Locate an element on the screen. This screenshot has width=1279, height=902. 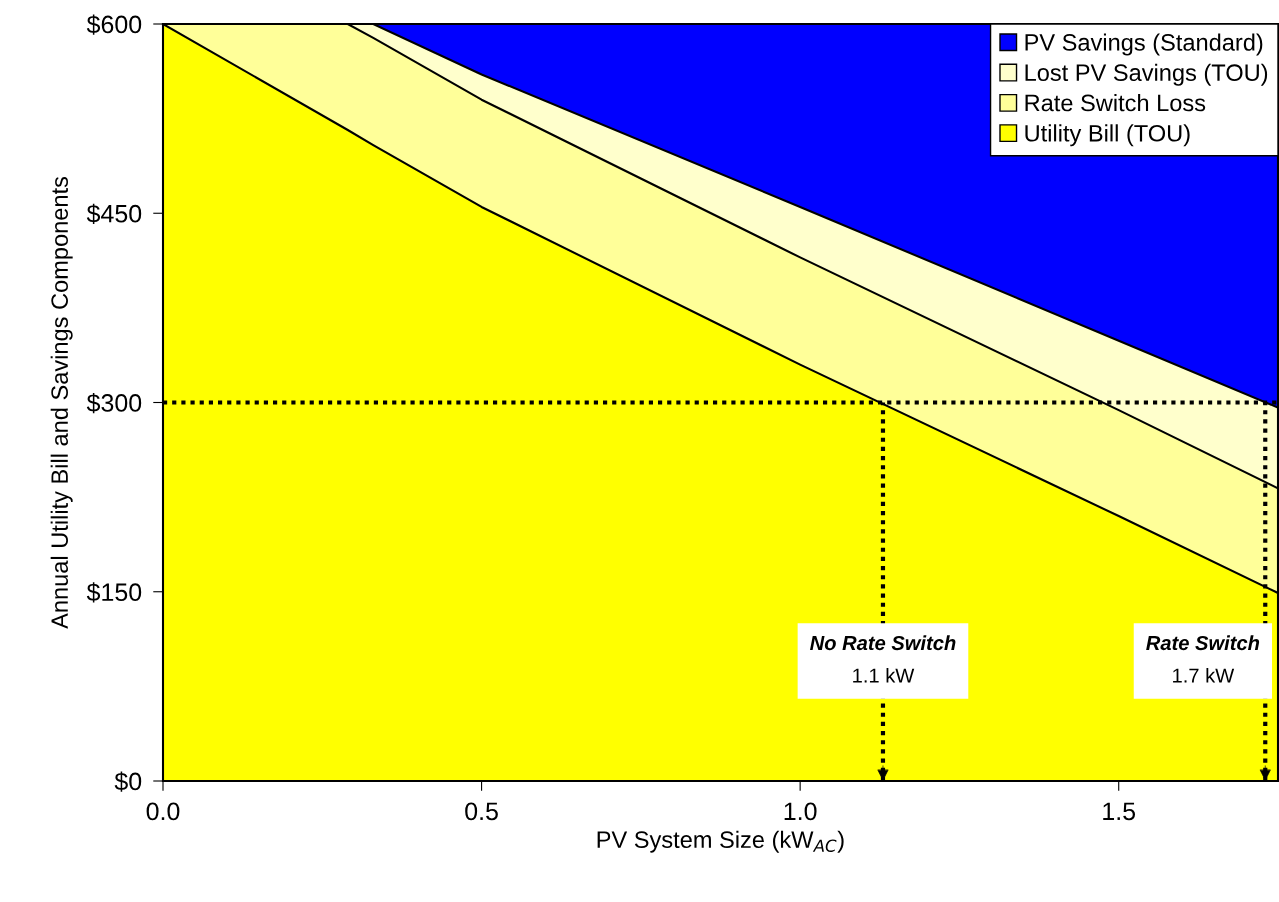
y-axis-title: Annual Utility Bill and Savings Components is located at coordinates (61, 402).